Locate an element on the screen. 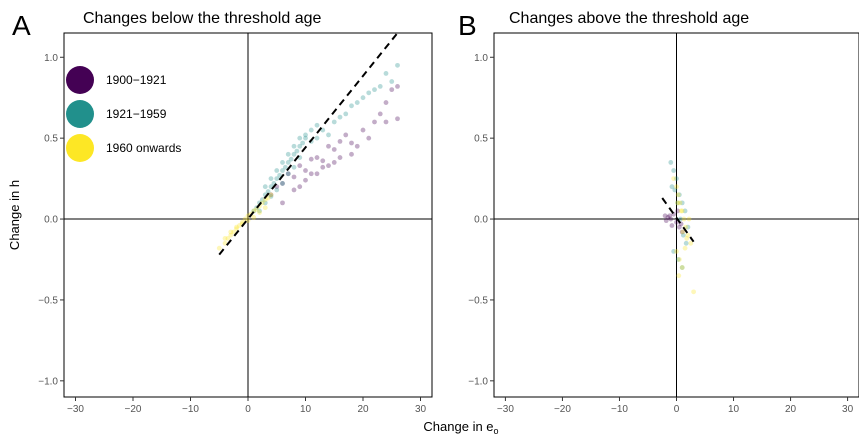  y-tick-label-1: −0.5 is located at coordinates (48, 300).